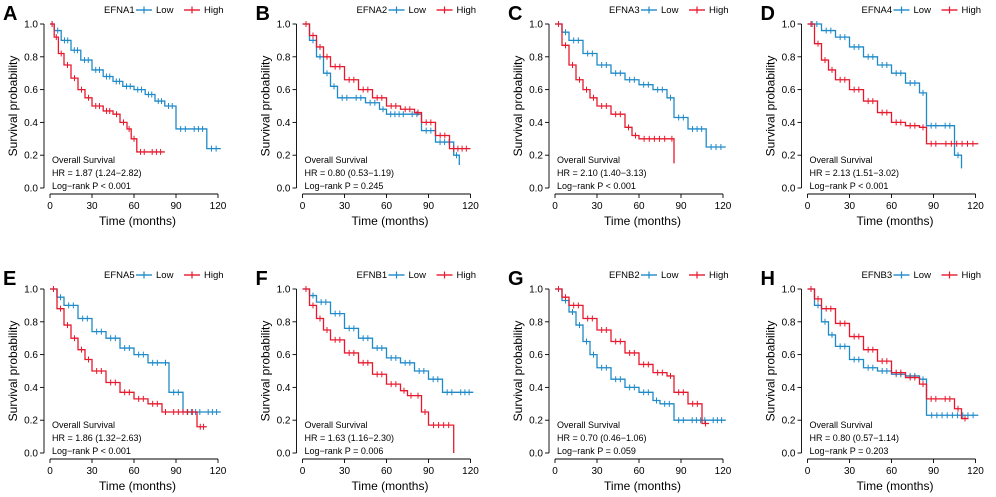 The width and height of the screenshot is (996, 497). Describe the element at coordinates (350, 438) in the screenshot. I see `annotation-line: HR = 1.63 (1.16−2.30)` at that location.